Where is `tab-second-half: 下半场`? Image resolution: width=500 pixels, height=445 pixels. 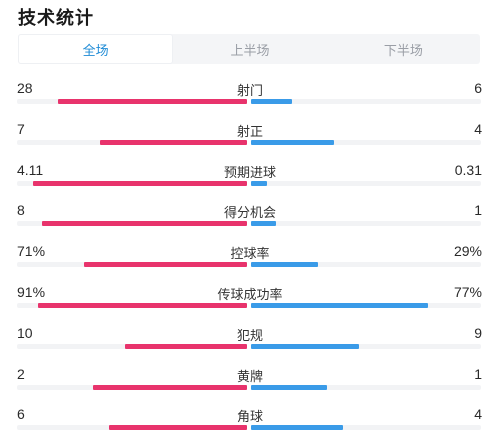
tab-second-half: 下半场 is located at coordinates (403, 51).